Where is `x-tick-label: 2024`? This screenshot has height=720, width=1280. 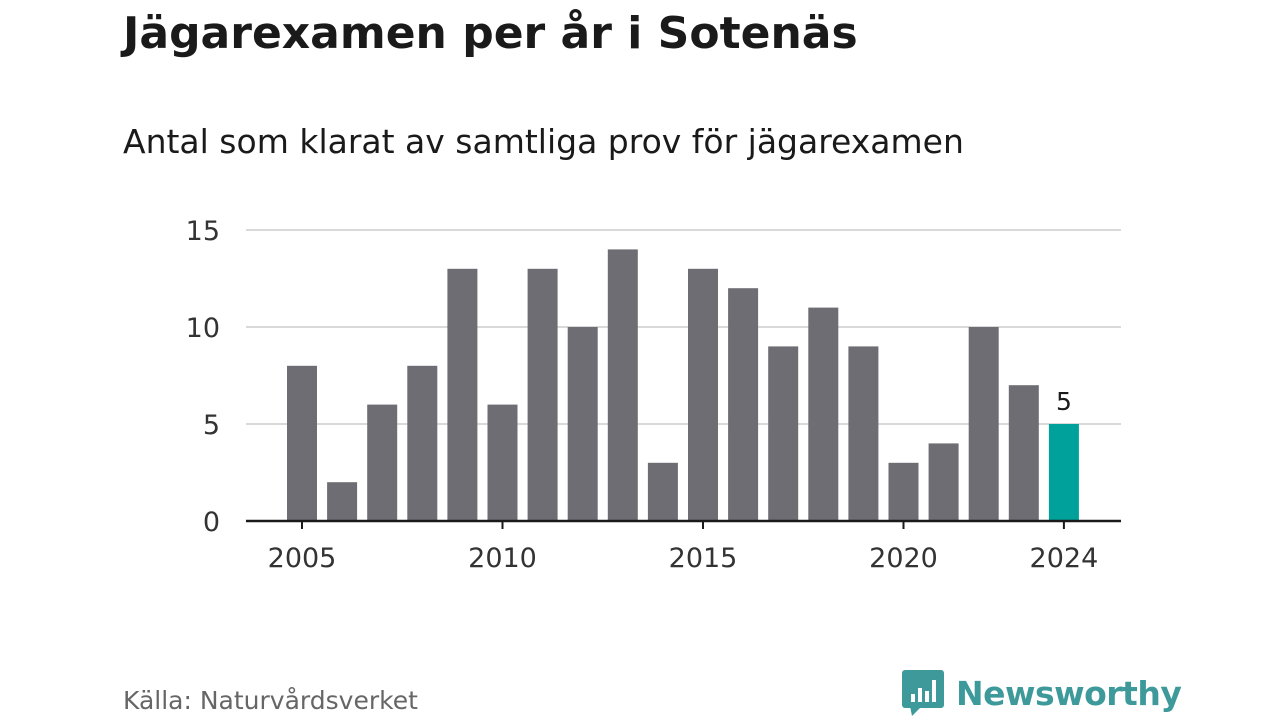 x-tick-label: 2024 is located at coordinates (1064, 558).